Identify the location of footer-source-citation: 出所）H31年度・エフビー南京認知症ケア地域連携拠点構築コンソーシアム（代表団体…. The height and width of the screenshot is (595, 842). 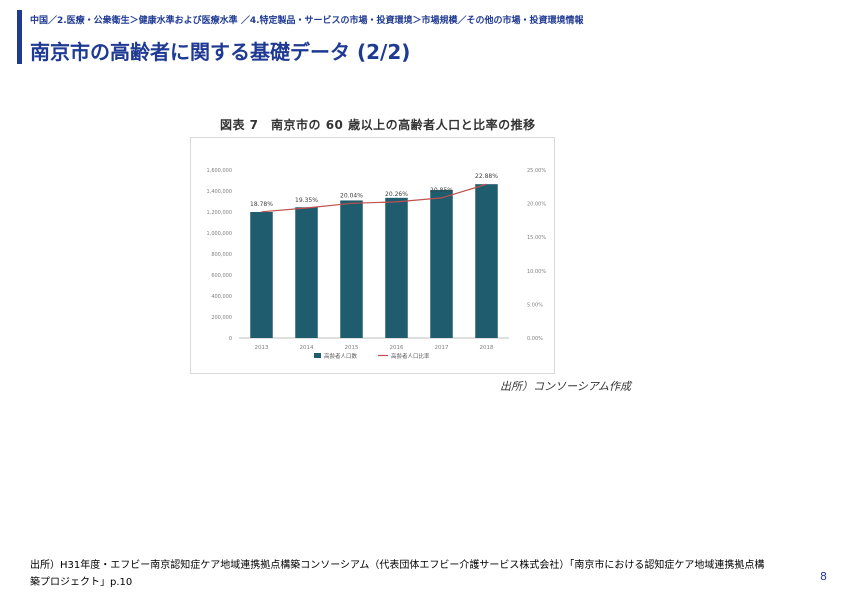
(397, 574).